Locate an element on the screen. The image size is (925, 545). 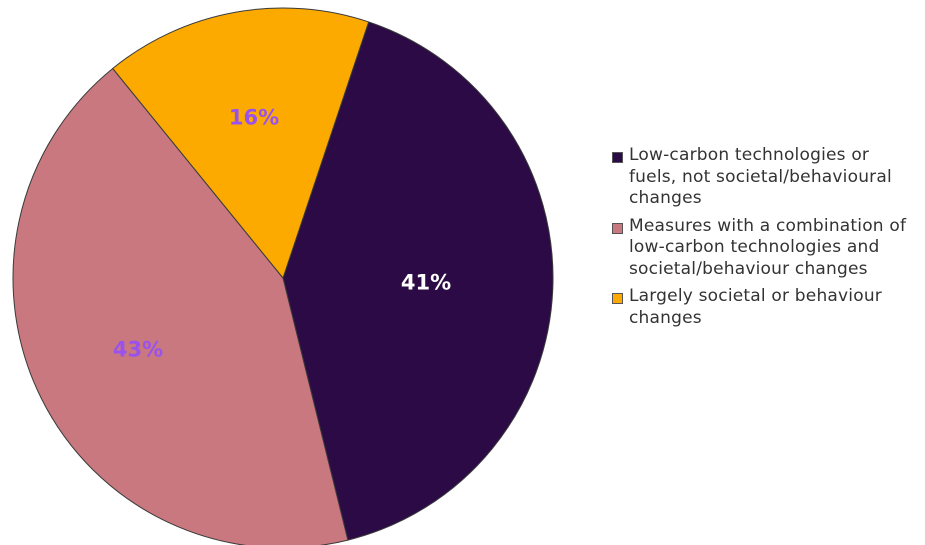
legend-swatch-societal is located at coordinates (617, 298).